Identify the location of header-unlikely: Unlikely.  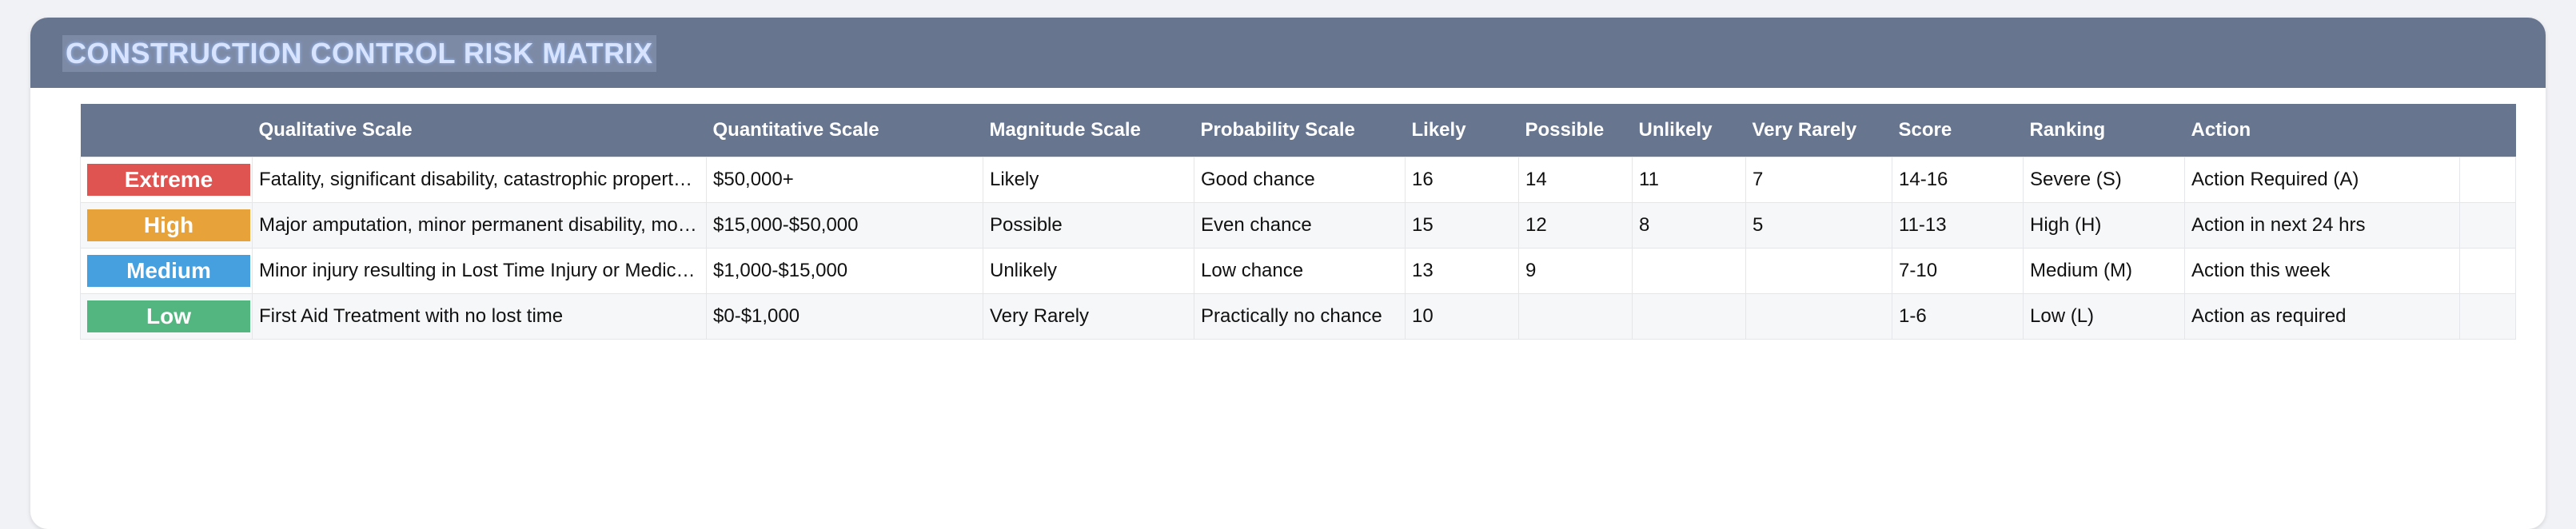
(1689, 130).